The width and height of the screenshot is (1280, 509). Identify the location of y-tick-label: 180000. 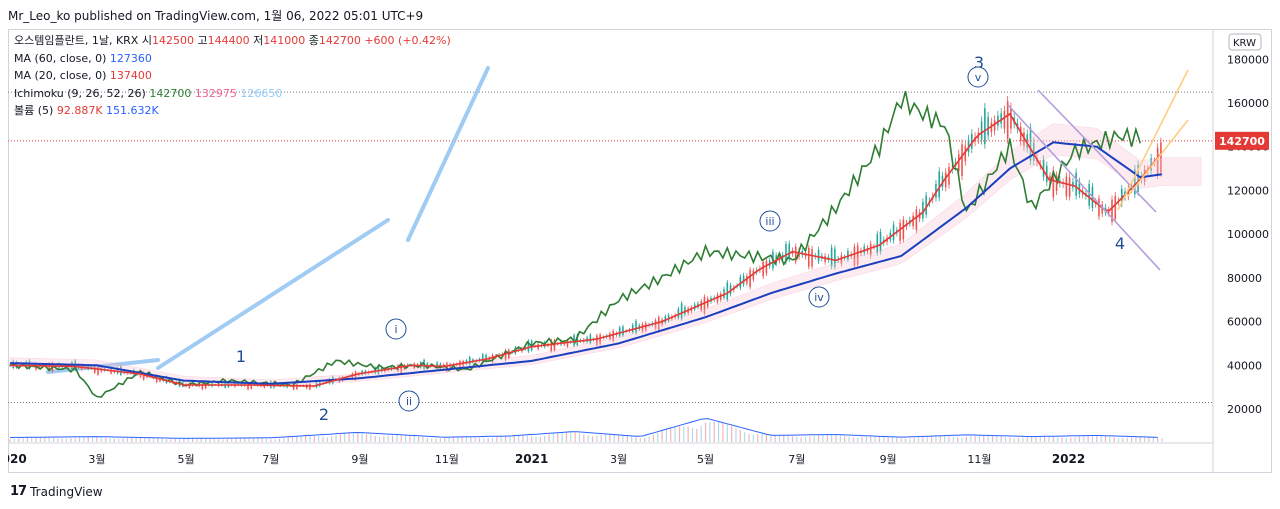
(1248, 59).